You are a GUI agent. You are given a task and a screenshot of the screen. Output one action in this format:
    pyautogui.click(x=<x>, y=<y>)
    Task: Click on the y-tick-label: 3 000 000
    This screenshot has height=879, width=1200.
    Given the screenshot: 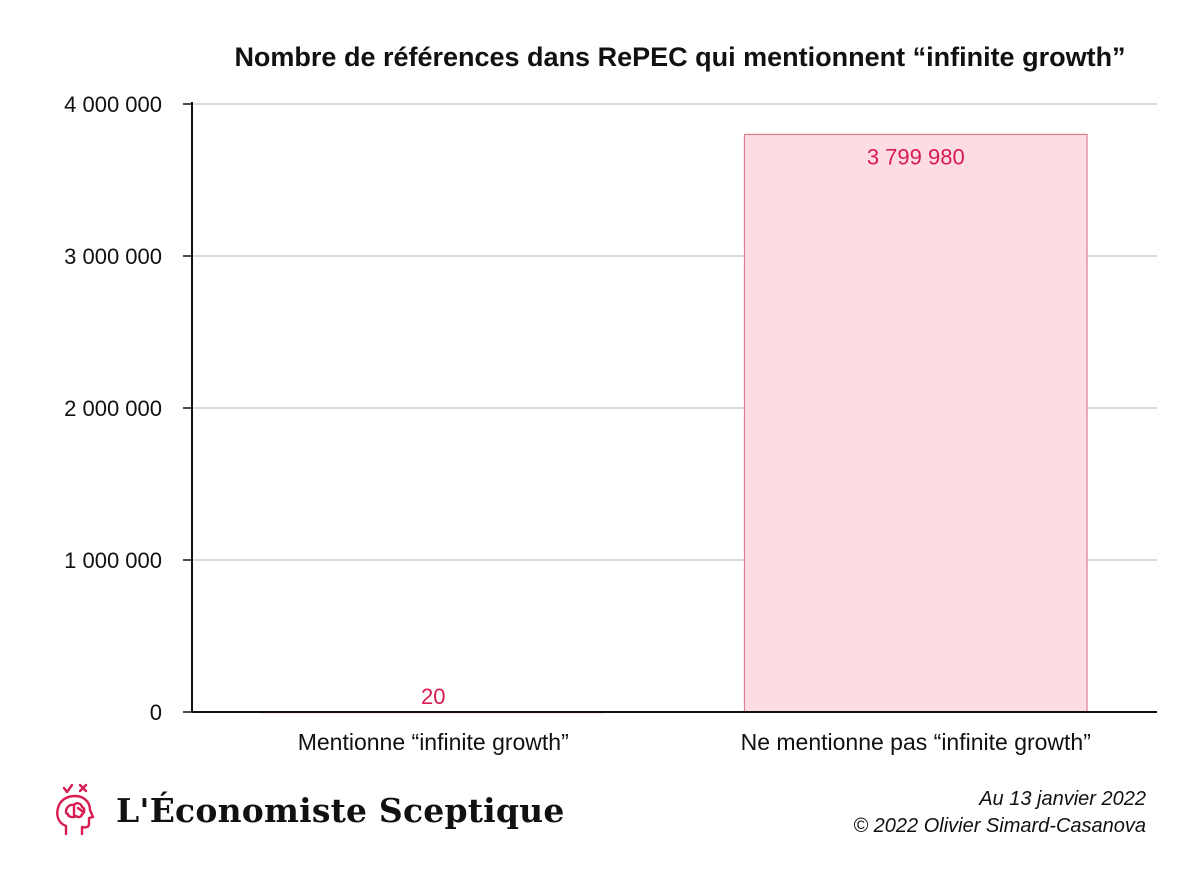 What is the action you would take?
    pyautogui.click(x=113, y=256)
    